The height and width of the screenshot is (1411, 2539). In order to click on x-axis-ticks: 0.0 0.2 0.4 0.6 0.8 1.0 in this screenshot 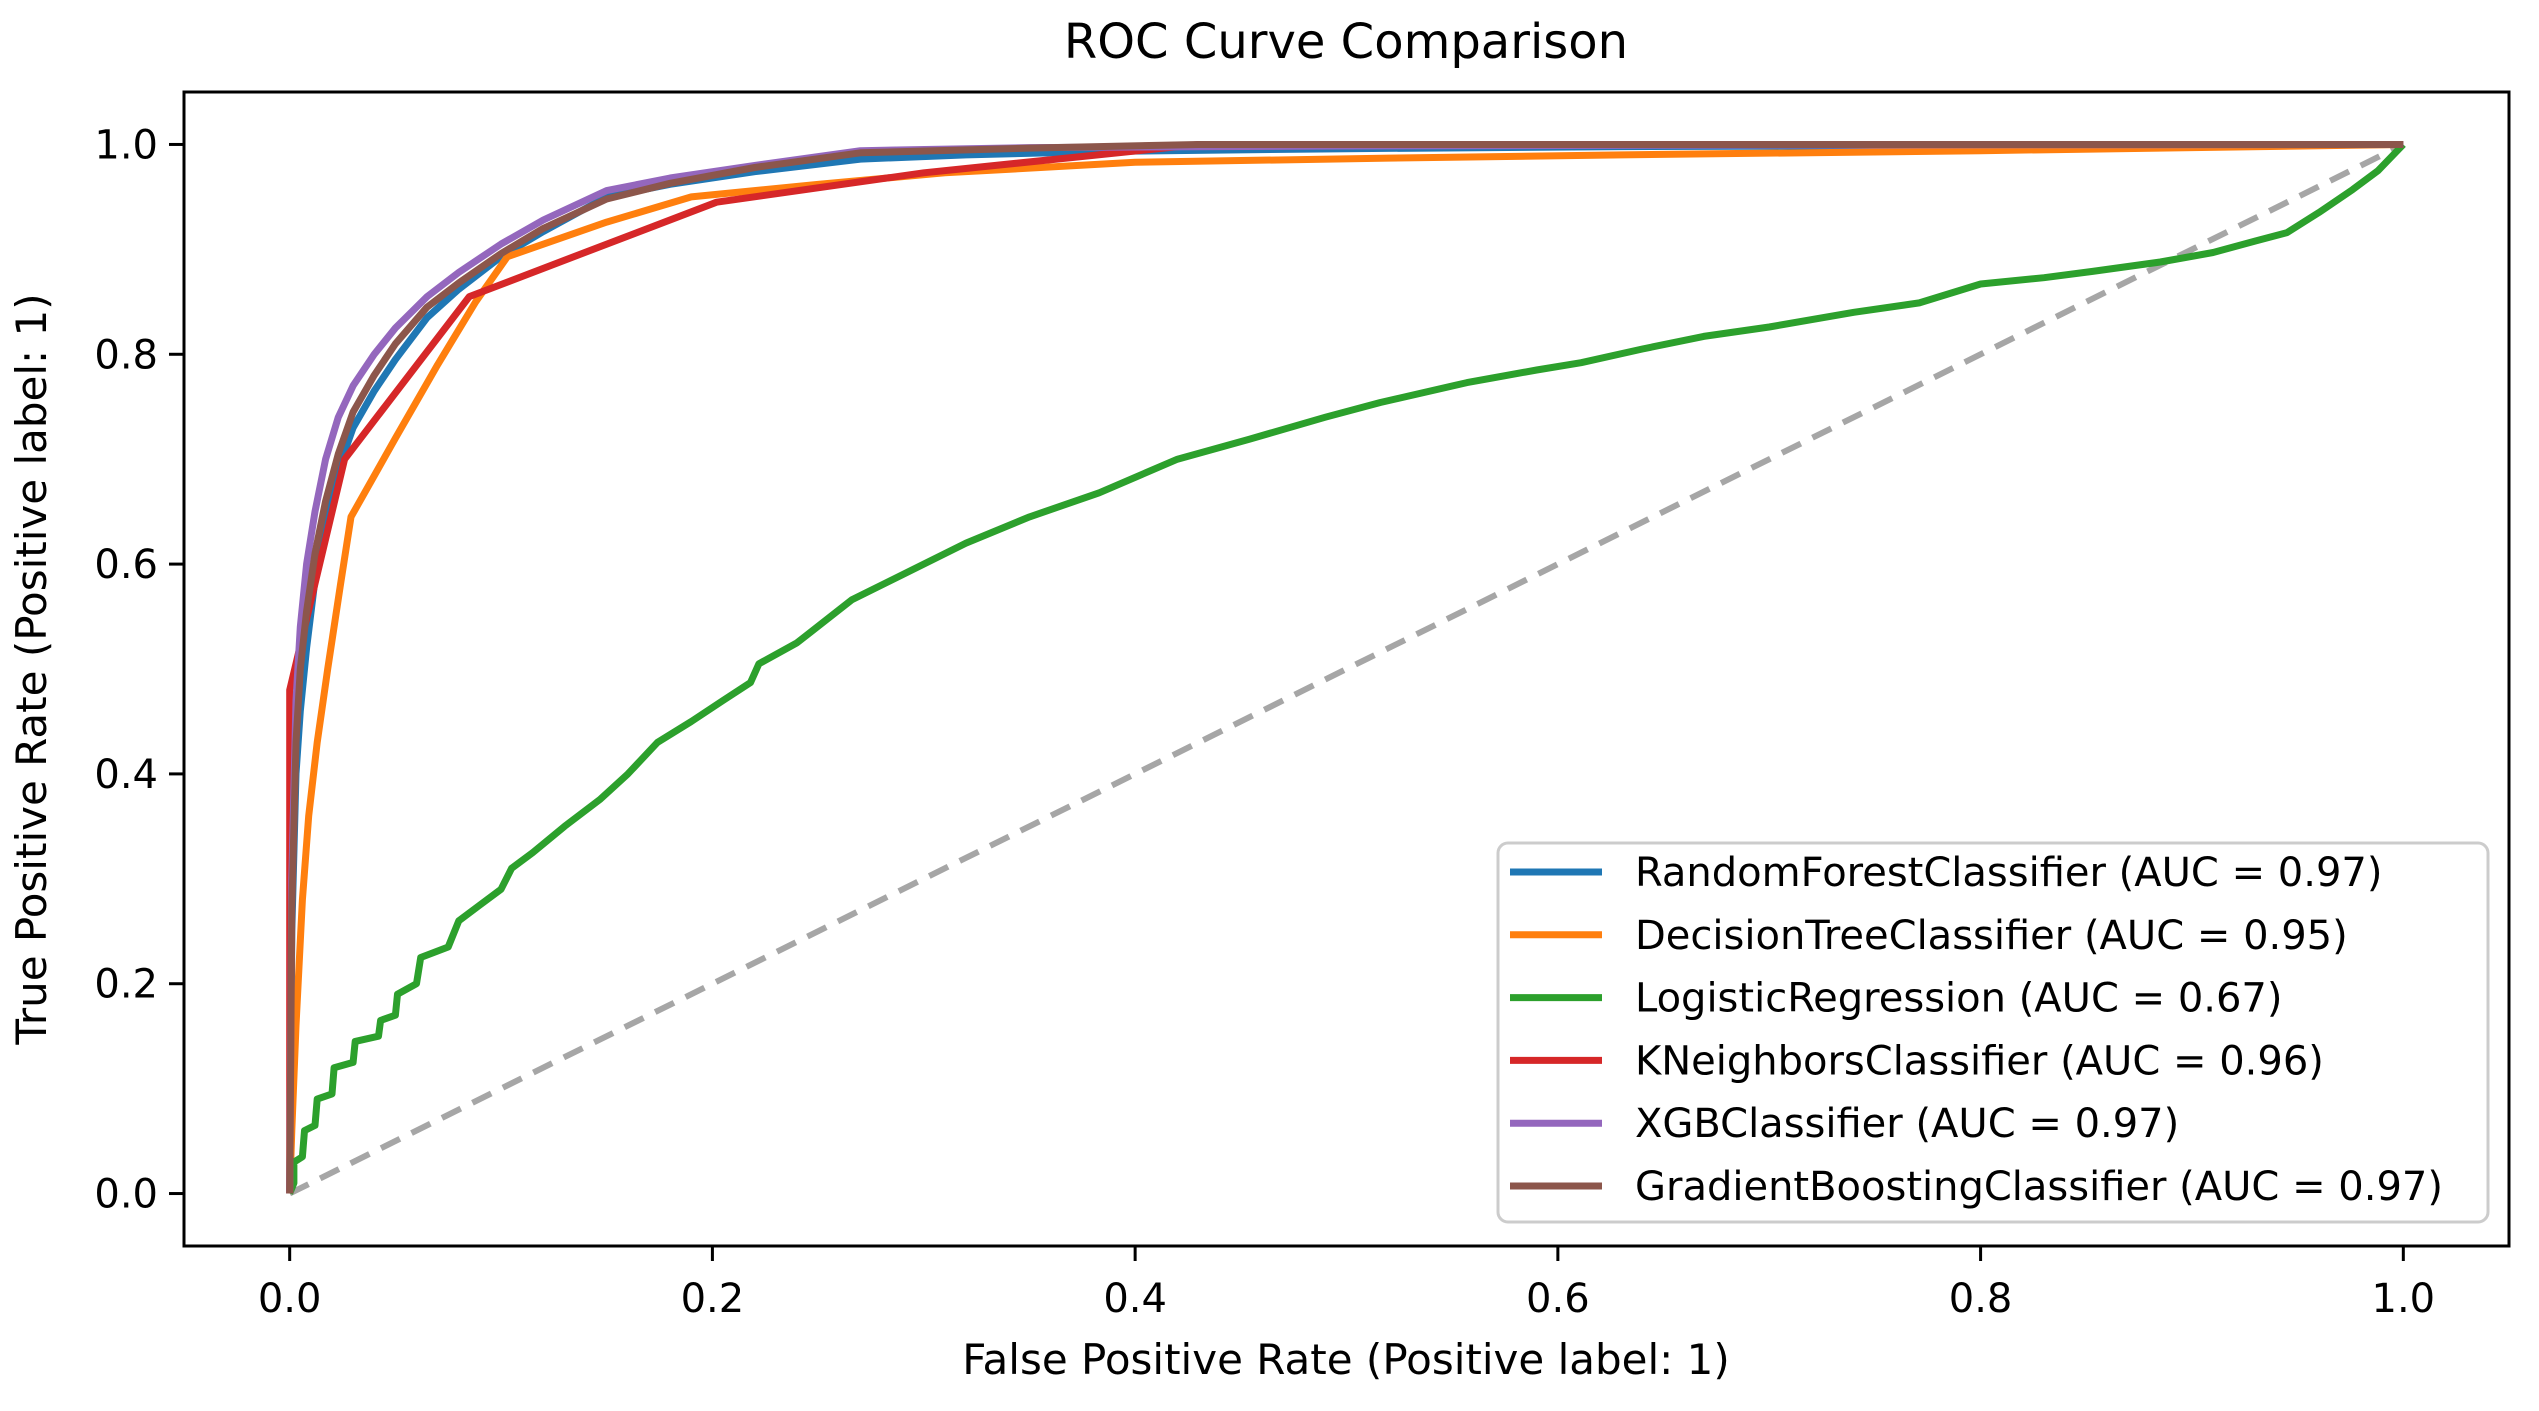, I will do `click(1346, 1284)`.